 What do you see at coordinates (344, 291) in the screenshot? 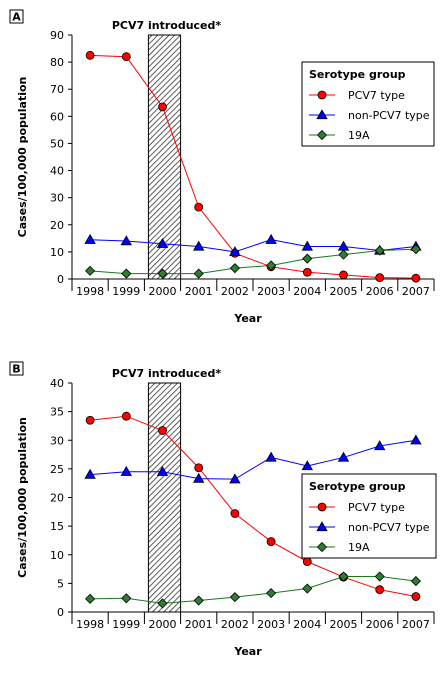
I see `x-tick-label: 2005` at bounding box center [344, 291].